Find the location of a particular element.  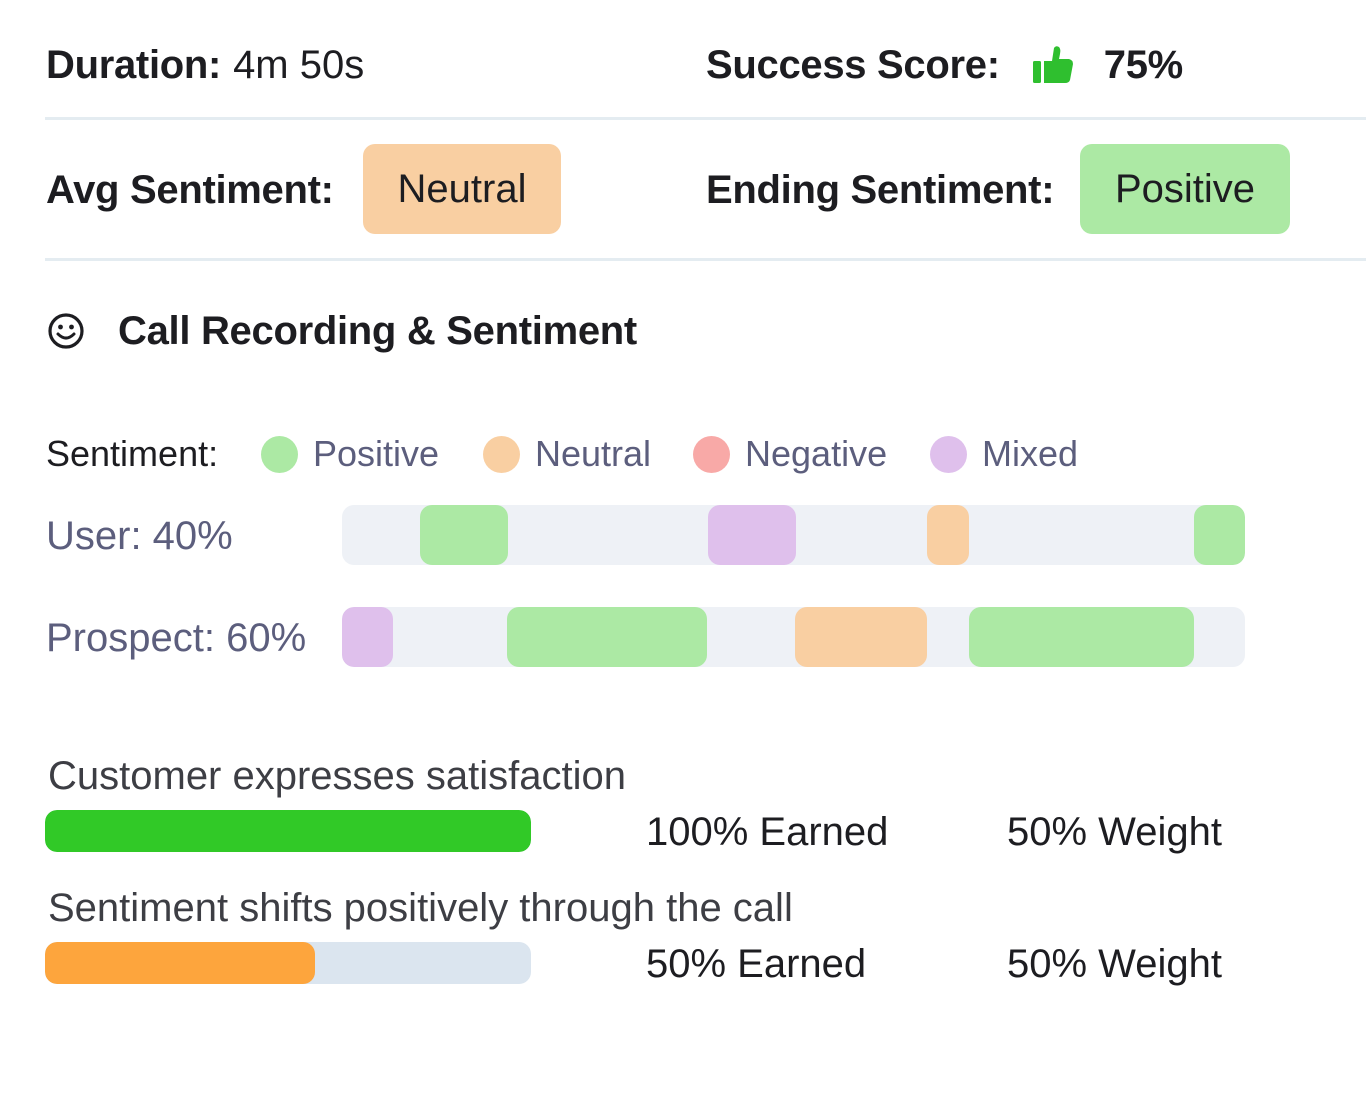

legend-item-mixed: Mixed is located at coordinates (1004, 454).